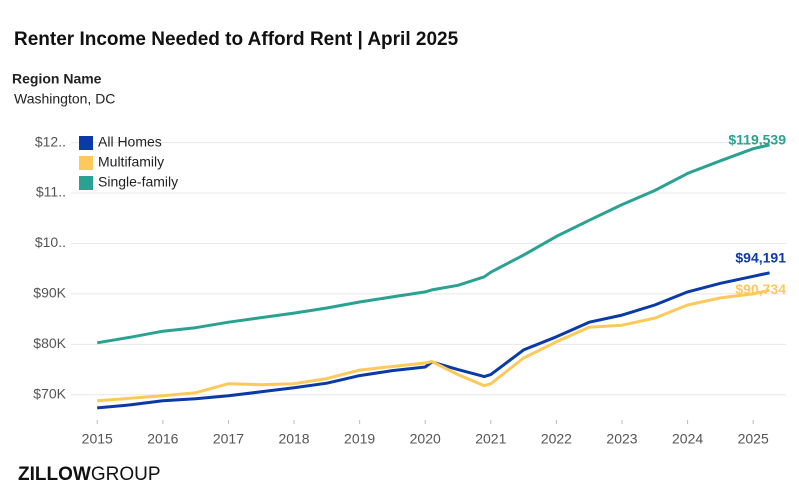 This screenshot has width=799, height=499. What do you see at coordinates (138, 182) in the screenshot?
I see `legend-label: Single-family` at bounding box center [138, 182].